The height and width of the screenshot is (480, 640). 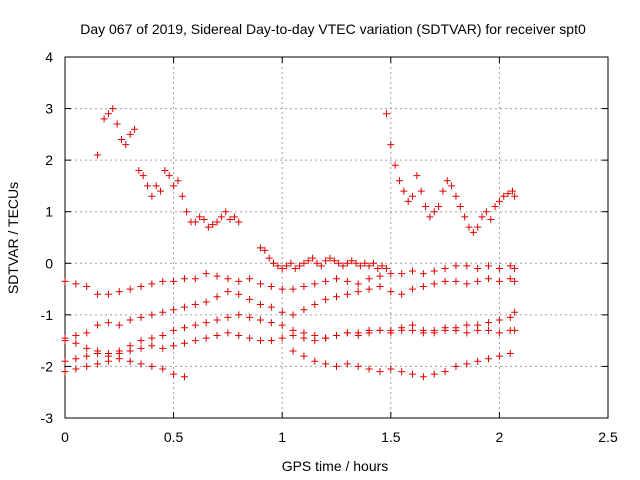 I want to click on y-axis-label: SDTVAR / TECUs, so click(x=13, y=238).